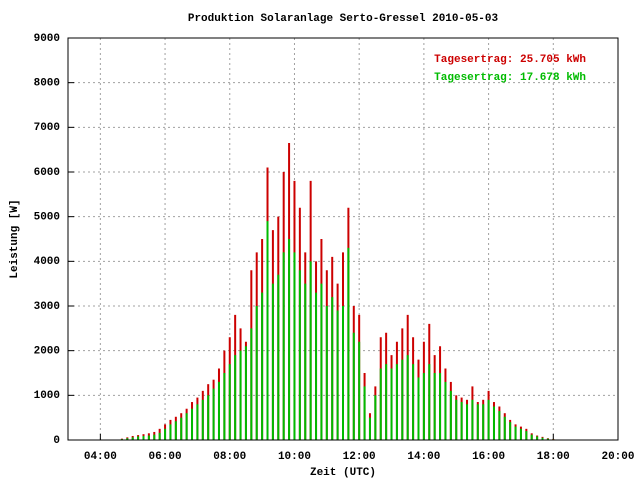 The width and height of the screenshot is (640, 480). I want to click on y-tick-label: 2000, so click(47, 352).